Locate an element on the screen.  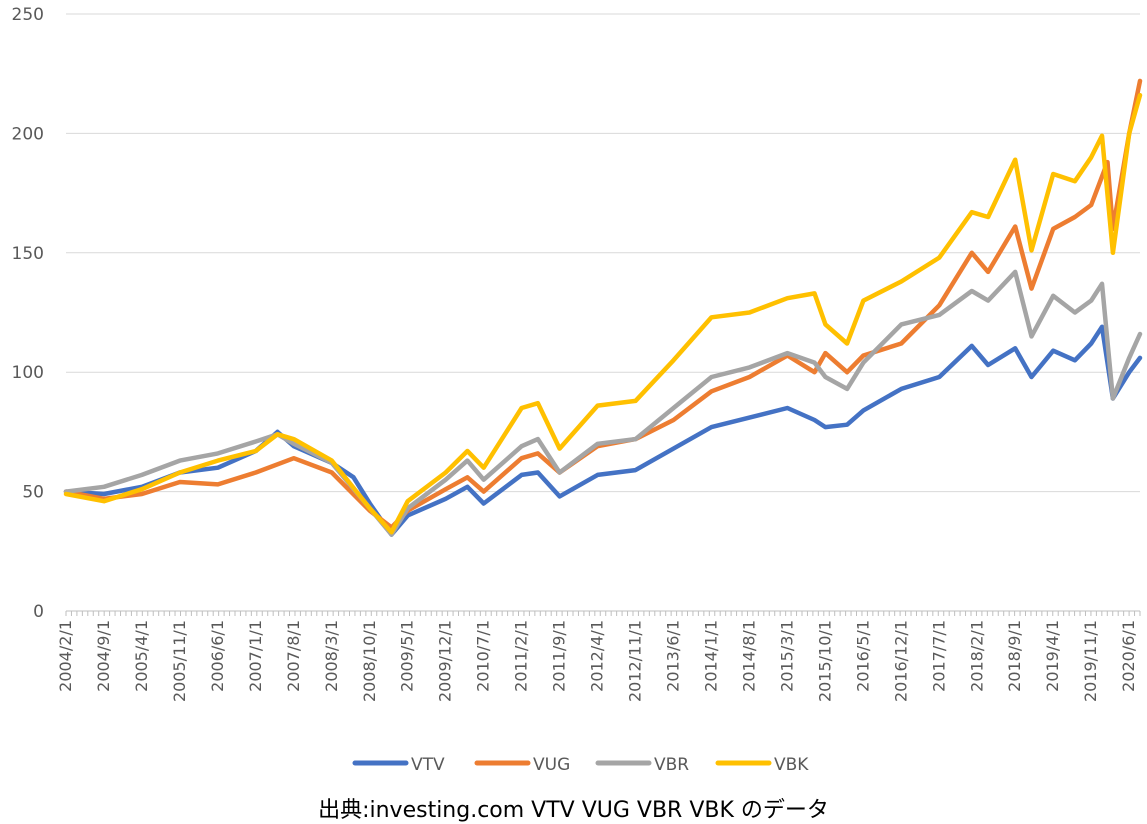
legend-label-vbk: VBK is located at coordinates (791, 765).